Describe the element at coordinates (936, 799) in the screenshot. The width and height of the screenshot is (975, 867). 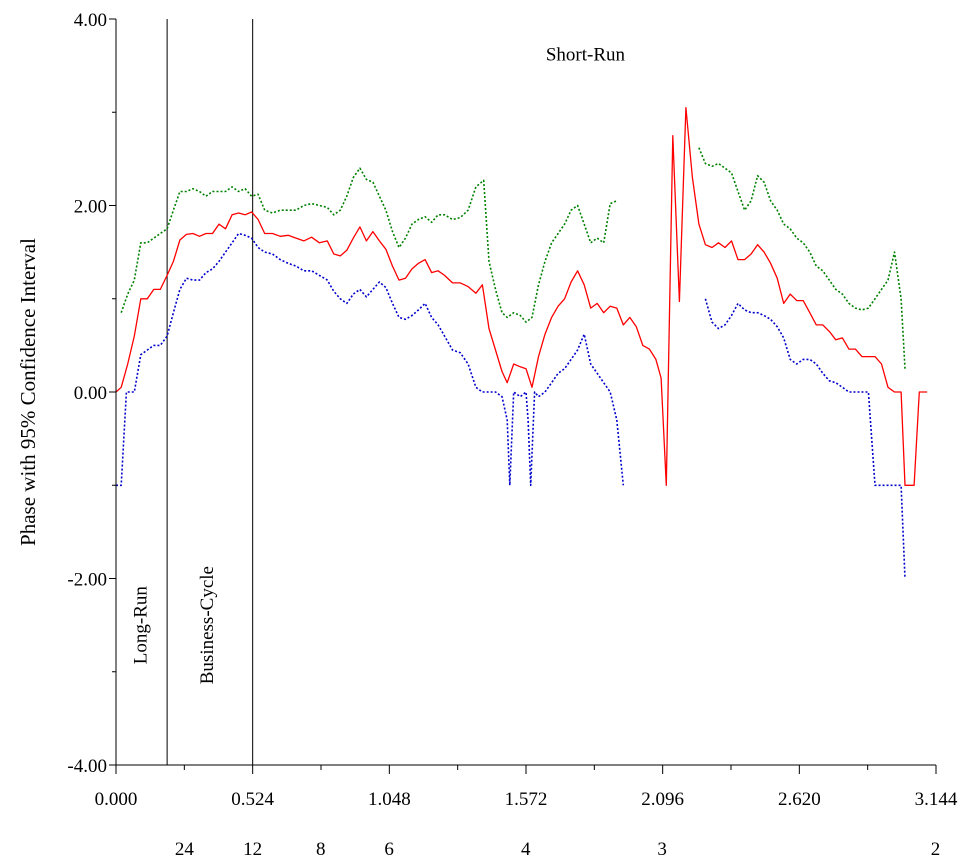
I see `x-tick-label: 3.144` at that location.